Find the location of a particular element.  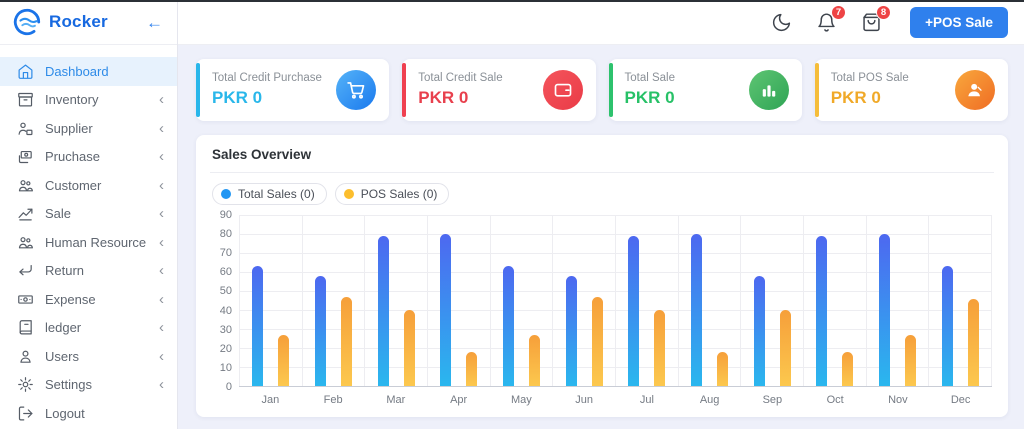

sidebar-item-users: Users ‹ is located at coordinates (88, 356).